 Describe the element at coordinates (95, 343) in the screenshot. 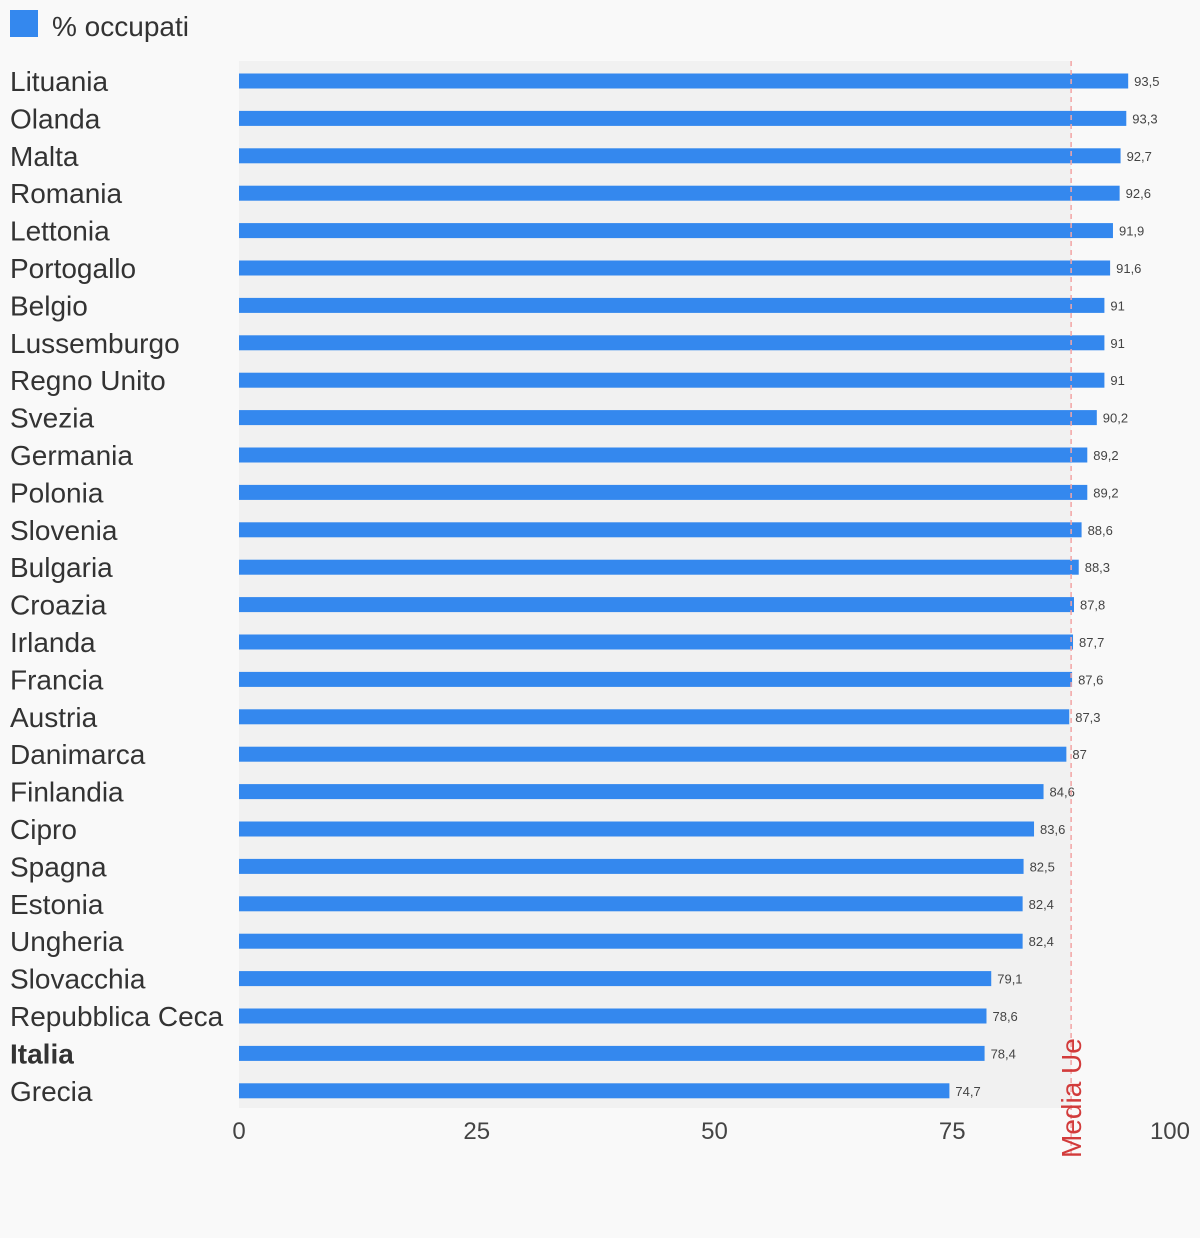

I see `category-label: Lussemburgo` at that location.